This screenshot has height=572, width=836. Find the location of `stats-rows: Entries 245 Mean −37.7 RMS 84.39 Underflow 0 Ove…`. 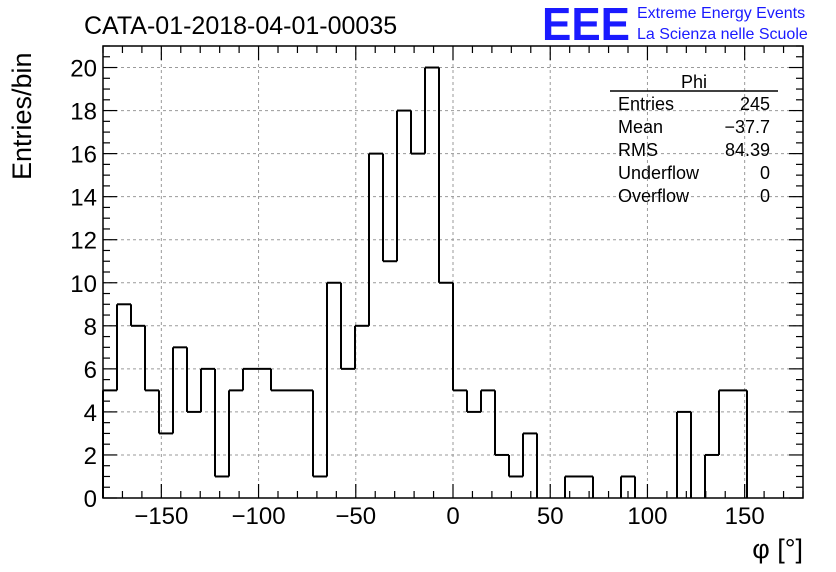

stats-rows: Entries 245 Mean −37.7 RMS 84.39 Underflow 0 Ove… is located at coordinates (694, 150).